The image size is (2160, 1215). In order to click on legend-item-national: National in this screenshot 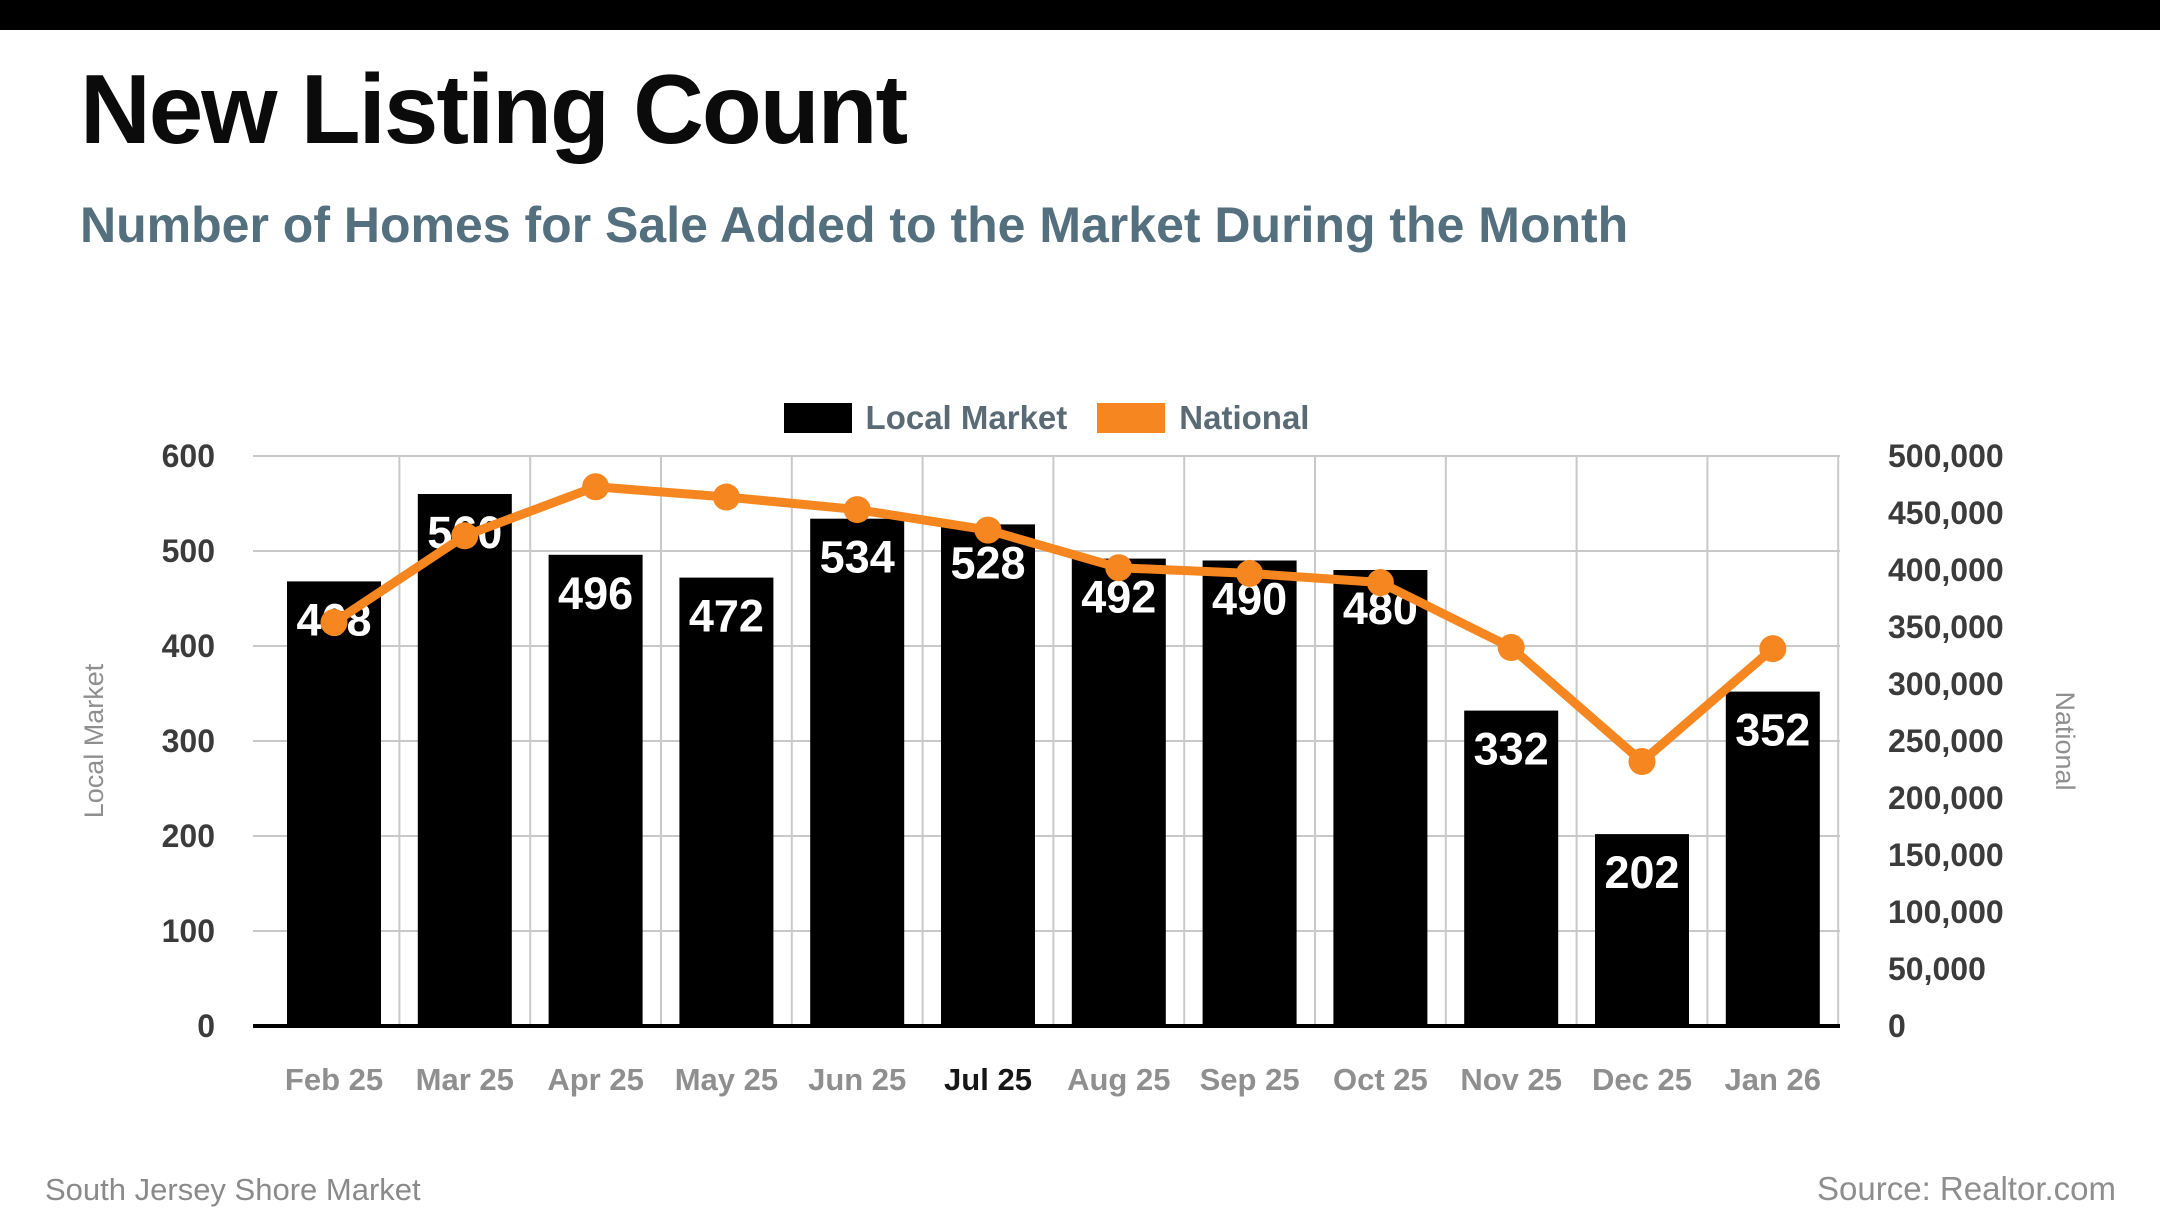, I will do `click(1203, 418)`.